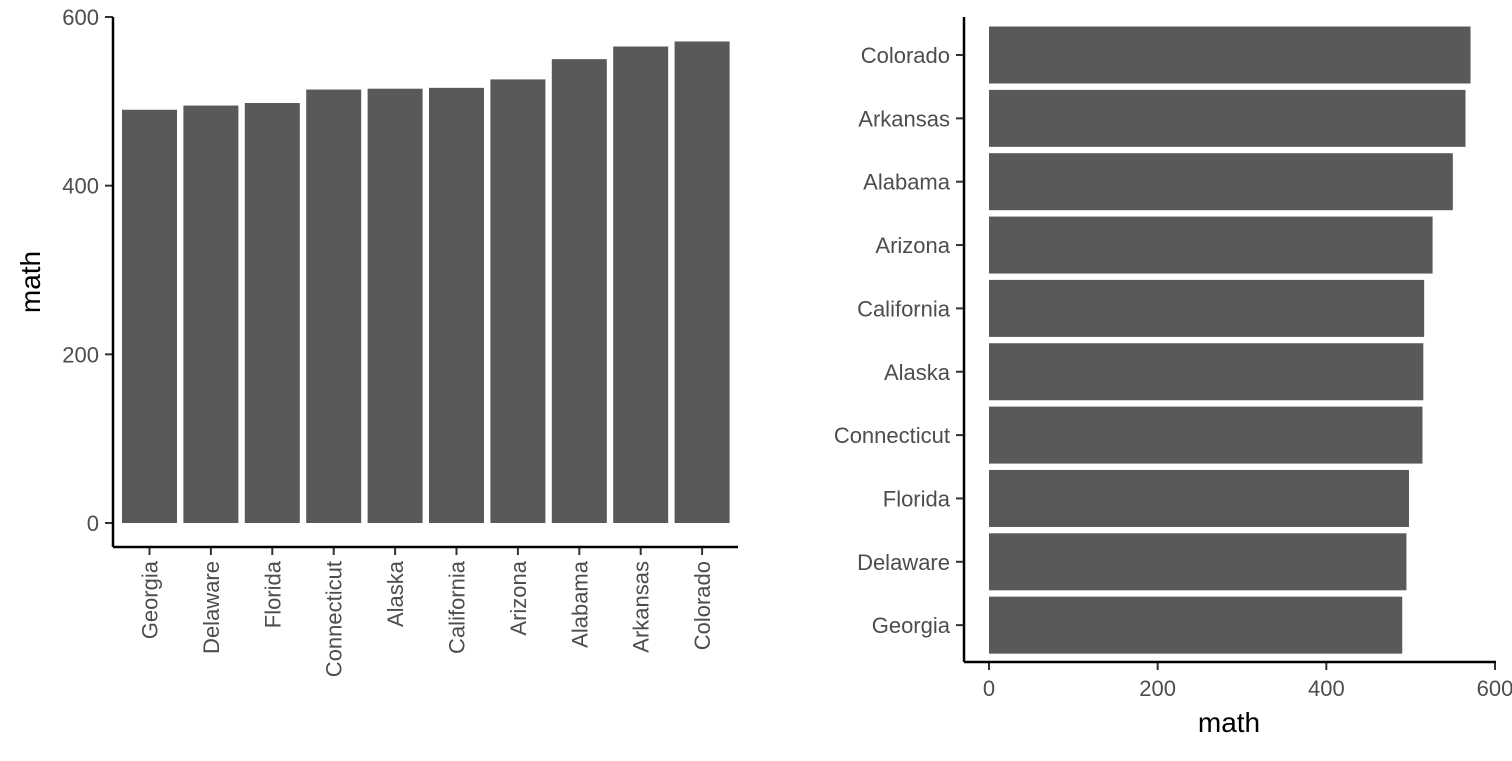 Image resolution: width=1512 pixels, height=761 pixels. I want to click on x-tick-label: Delaware, so click(211, 607).